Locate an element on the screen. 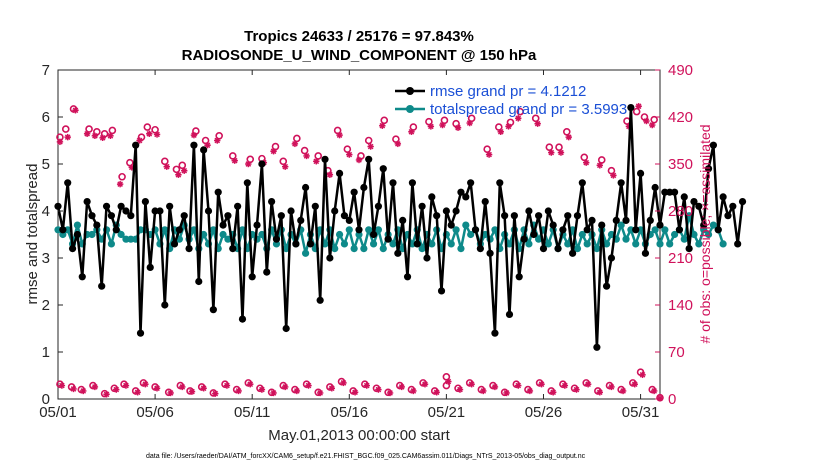  x-tick-label: 05/11 is located at coordinates (252, 412).